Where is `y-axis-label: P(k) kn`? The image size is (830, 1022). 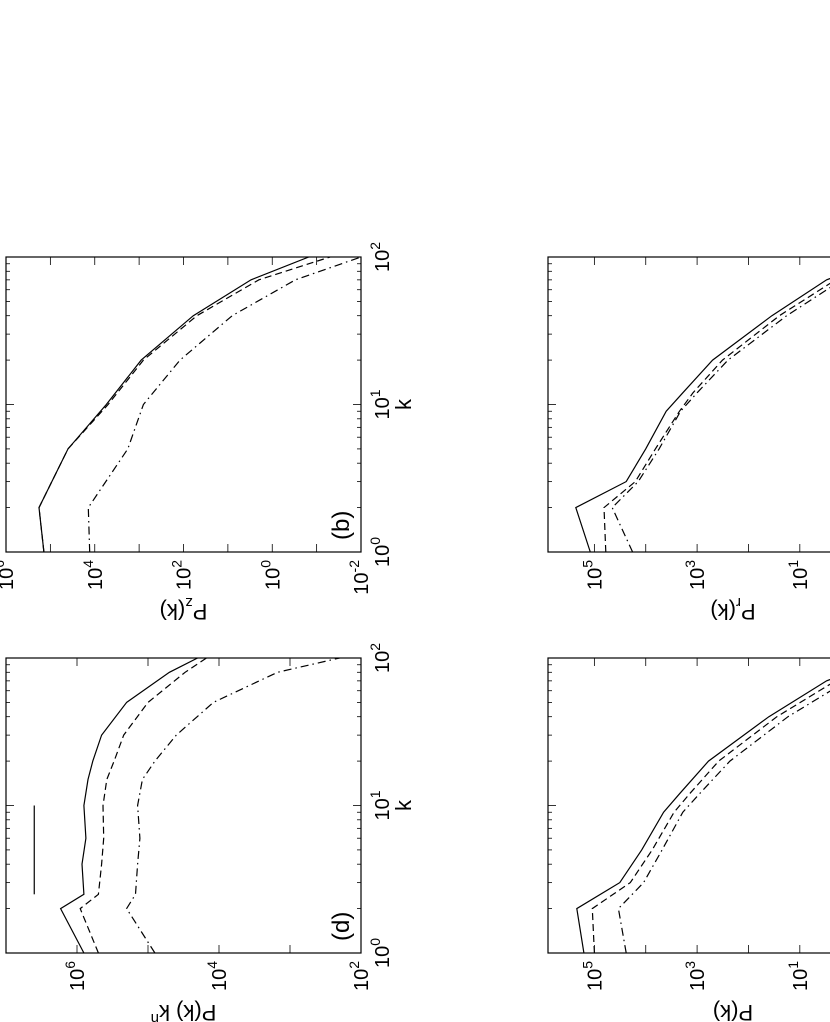
y-axis-label: P(k) kn is located at coordinates (184, 1011).